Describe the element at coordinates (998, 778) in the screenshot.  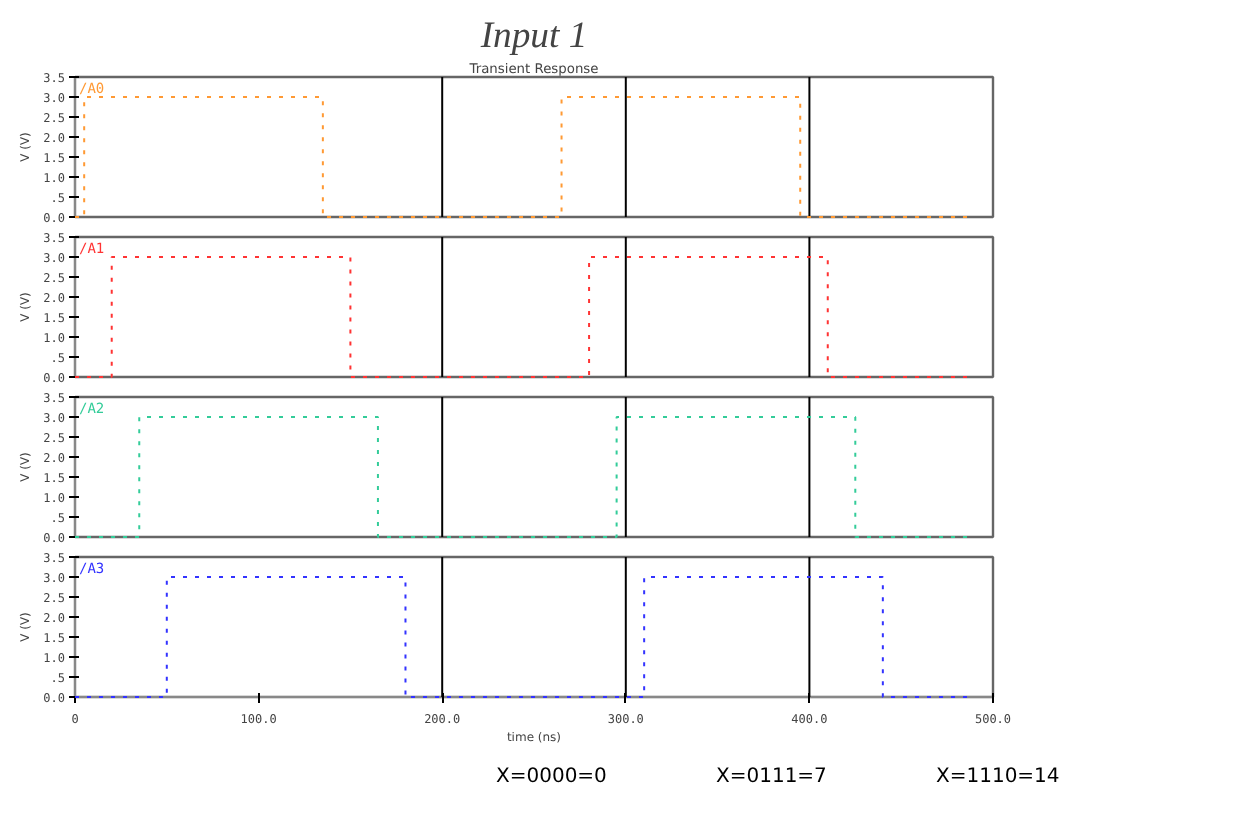
I see `text: X=1110=14` at that location.